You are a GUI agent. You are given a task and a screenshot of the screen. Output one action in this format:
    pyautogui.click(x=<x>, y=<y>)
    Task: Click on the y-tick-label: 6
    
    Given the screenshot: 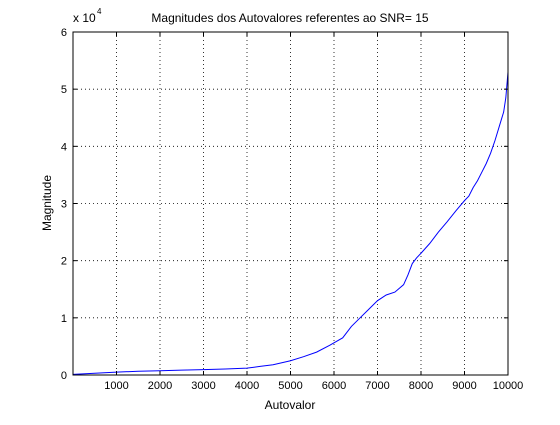 What is the action you would take?
    pyautogui.click(x=64, y=33)
    